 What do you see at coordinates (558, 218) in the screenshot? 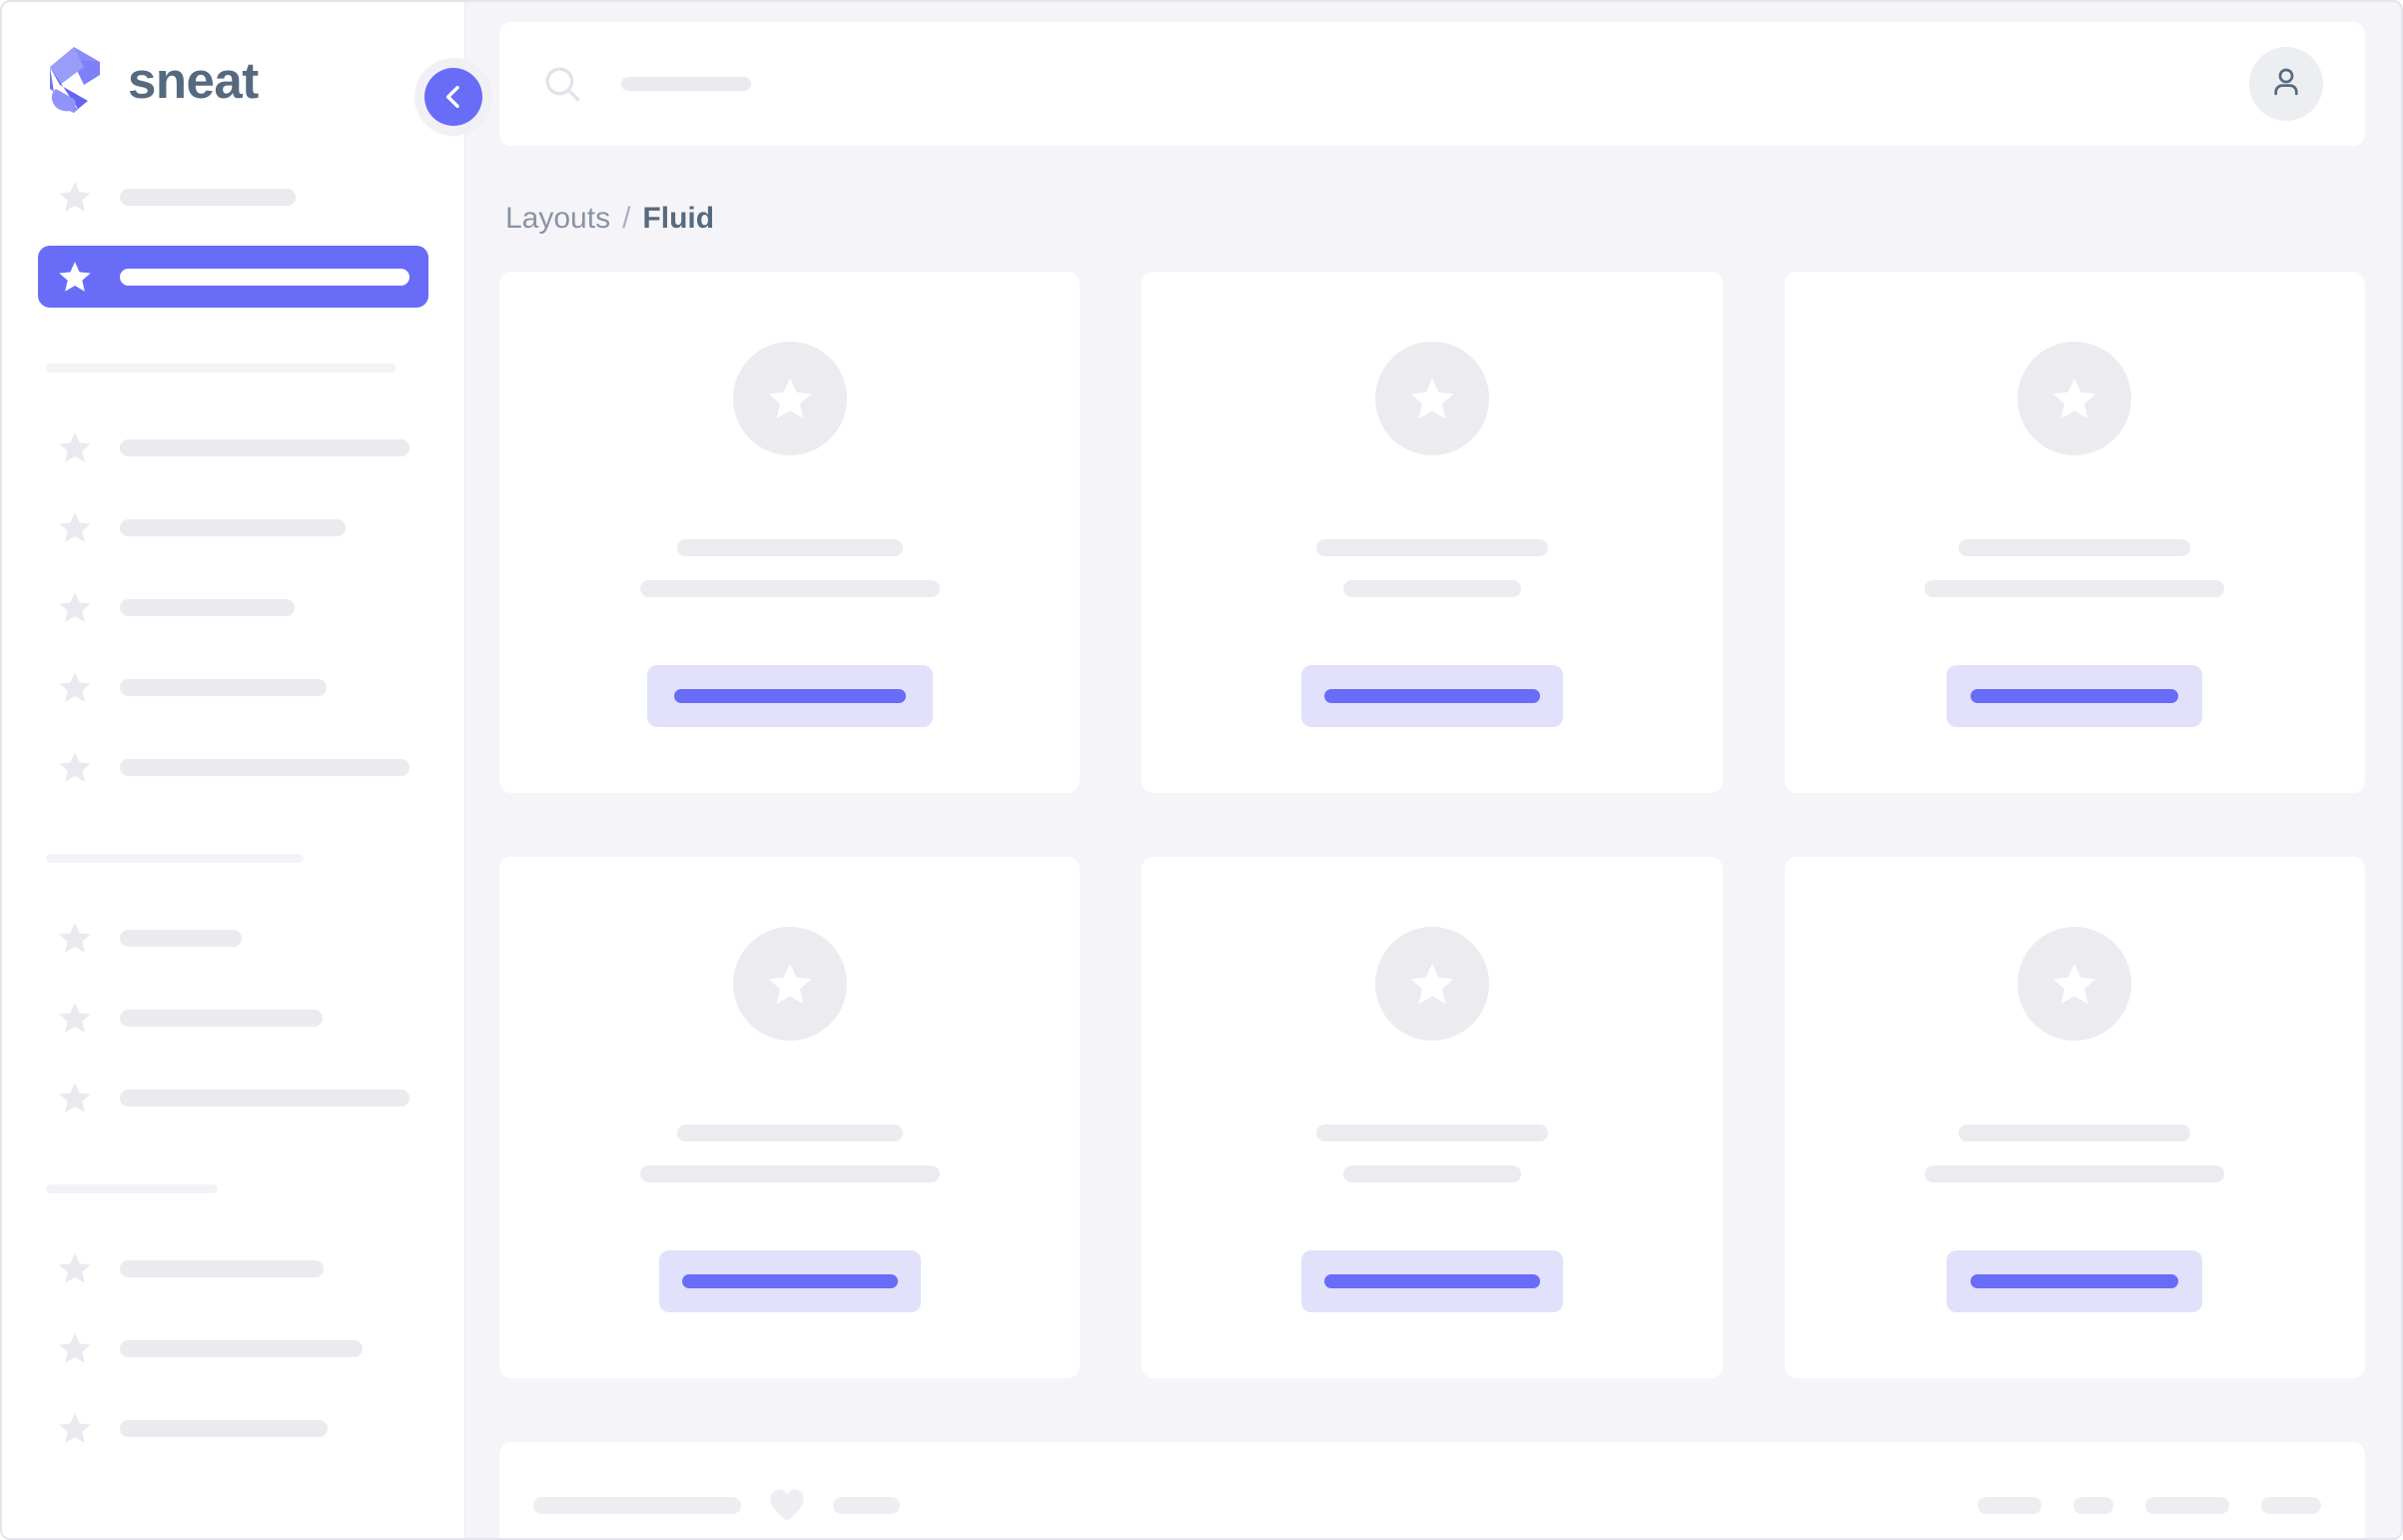
I see `breadcrumb-parent: Layouts` at bounding box center [558, 218].